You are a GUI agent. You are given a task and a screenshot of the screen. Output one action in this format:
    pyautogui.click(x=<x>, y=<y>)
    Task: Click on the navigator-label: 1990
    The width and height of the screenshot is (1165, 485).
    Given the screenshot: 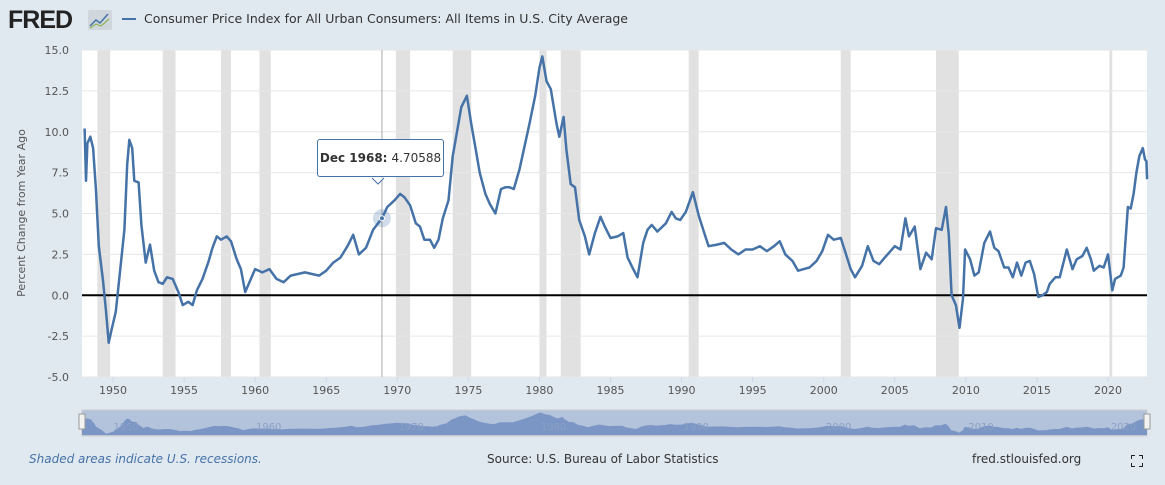 What is the action you would take?
    pyautogui.click(x=695, y=427)
    